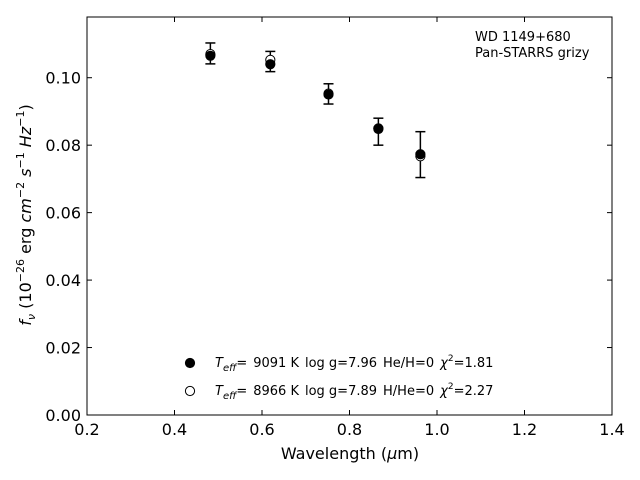  Describe the element at coordinates (341, 391) in the screenshot. I see `legend-2-logg: log g=7.89` at that location.